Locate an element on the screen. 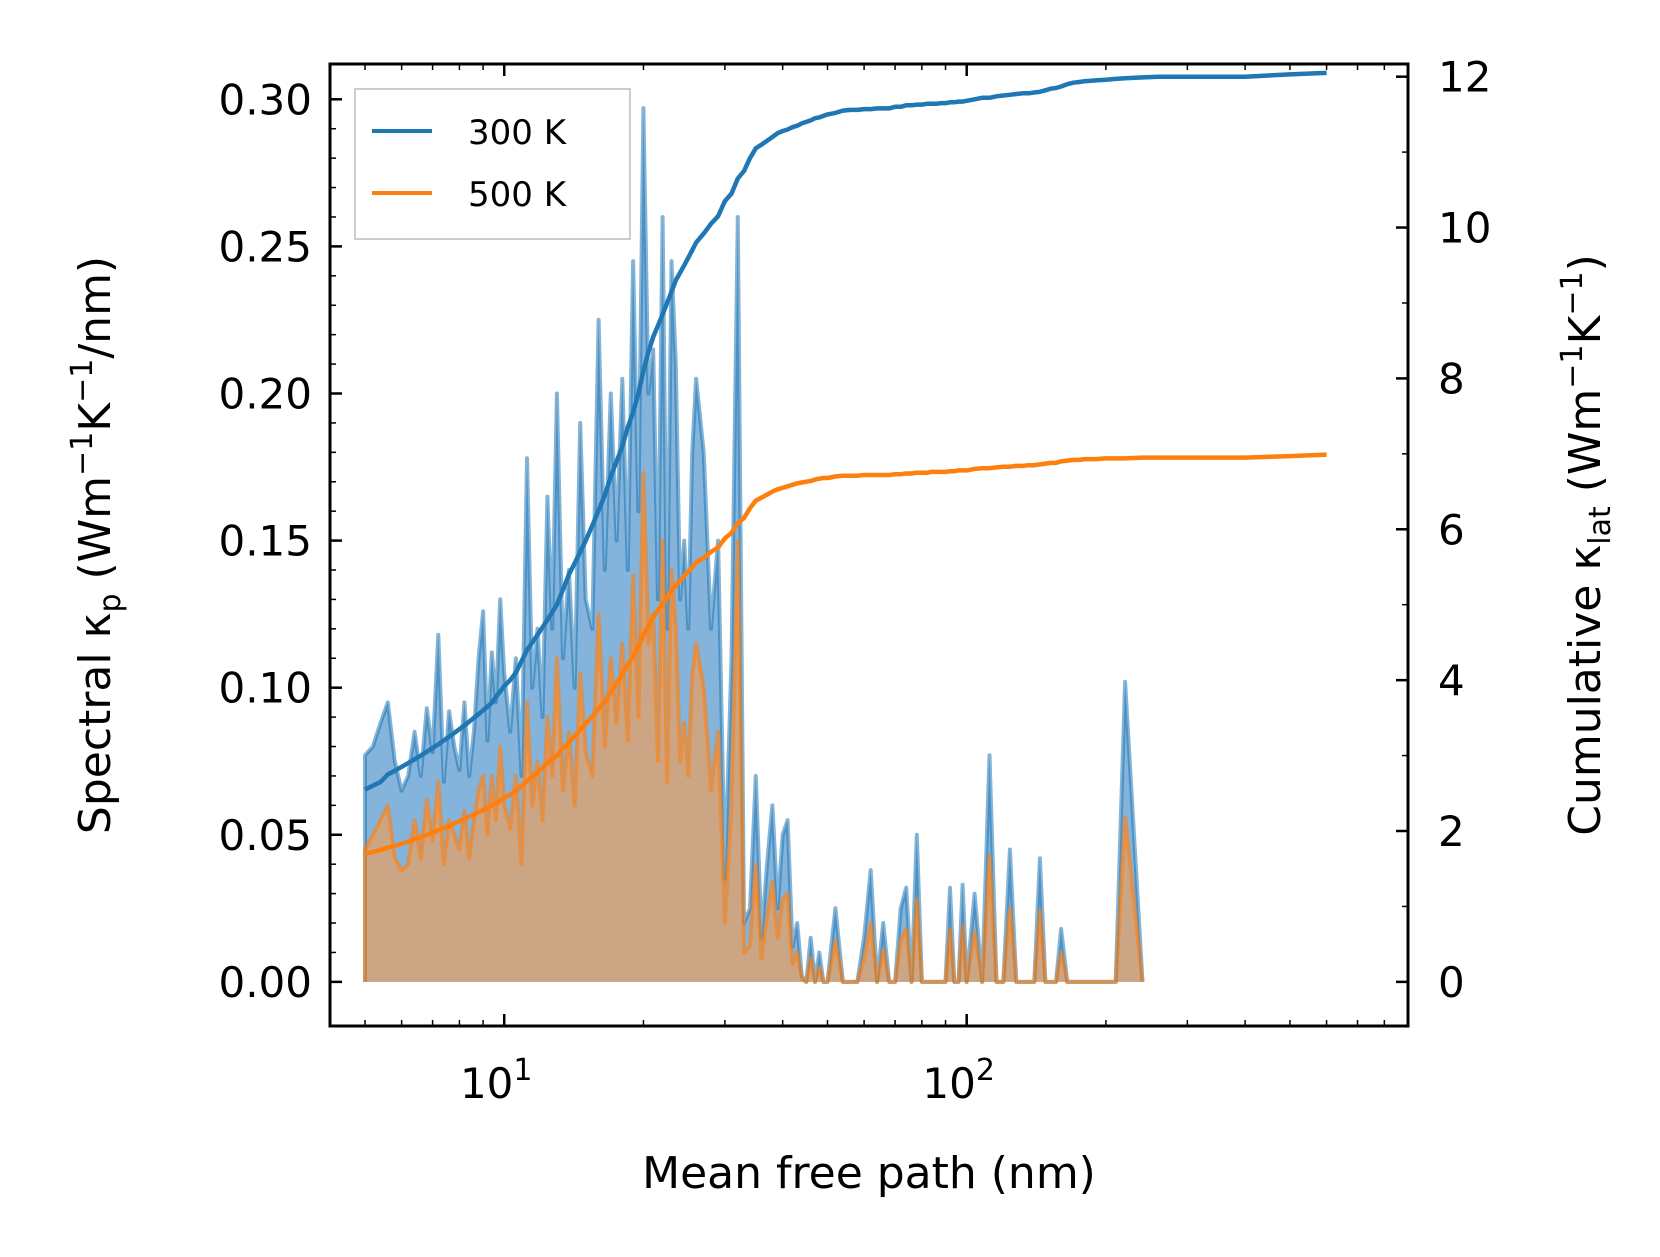 The width and height of the screenshot is (1660, 1257). y-axis-label: Spectral κp (Wm−1K−1/nm) is located at coordinates (96, 545).